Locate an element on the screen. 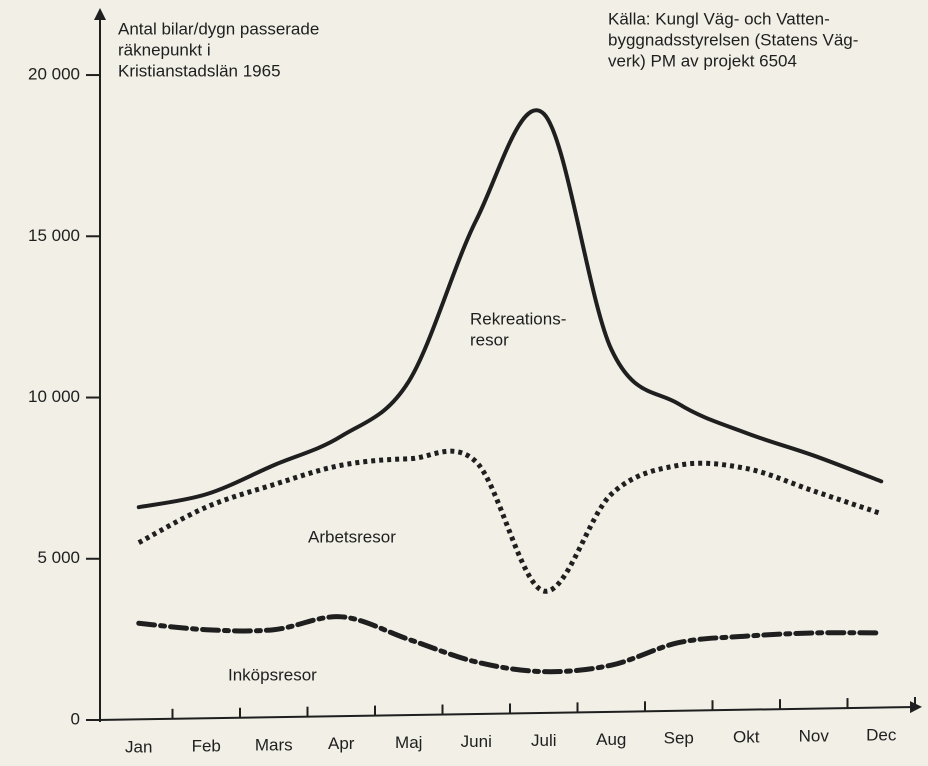 The height and width of the screenshot is (766, 928). y-tick-label: 0 is located at coordinates (75, 718).